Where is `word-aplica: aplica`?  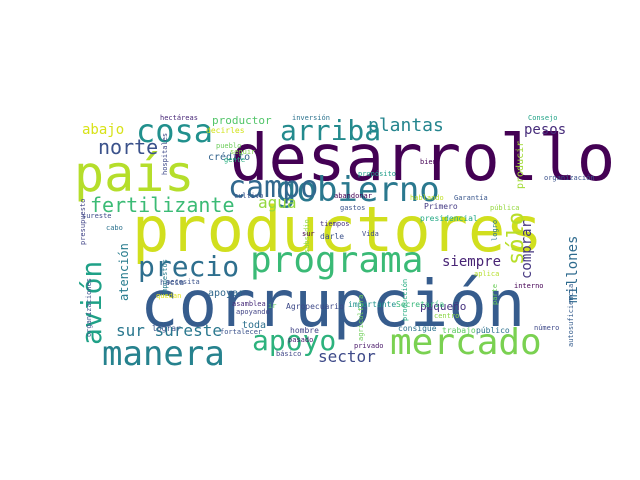 word-aplica: aplica is located at coordinates (487, 274).